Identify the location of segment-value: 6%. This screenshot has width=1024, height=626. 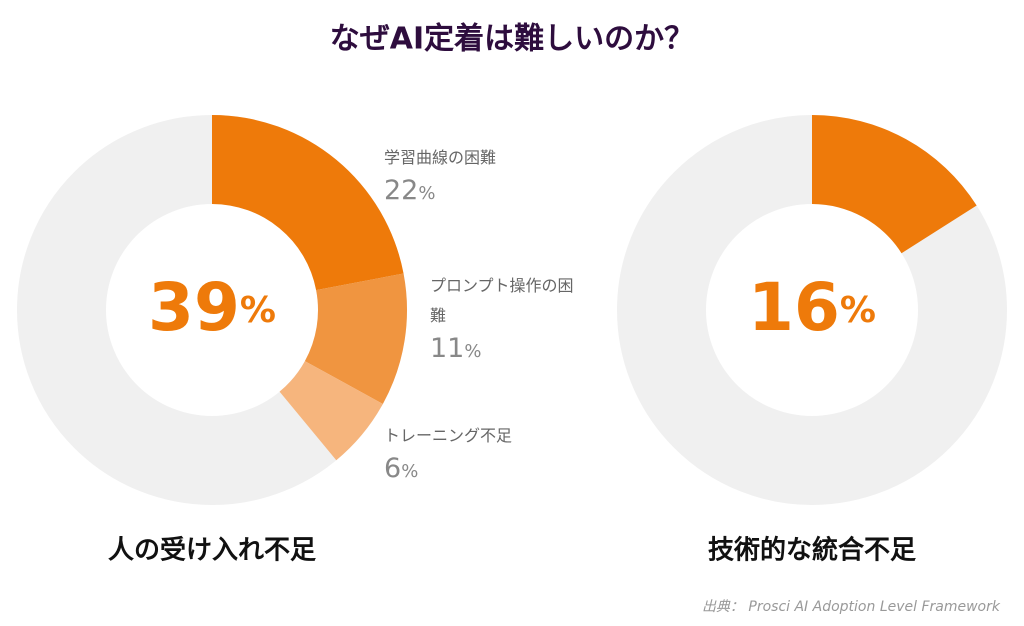
(459, 470).